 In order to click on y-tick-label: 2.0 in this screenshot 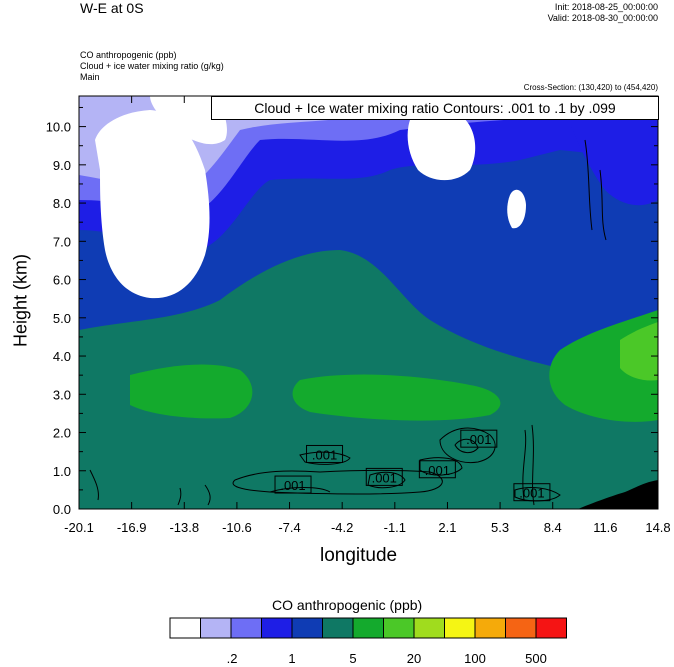, I will do `click(62, 433)`.